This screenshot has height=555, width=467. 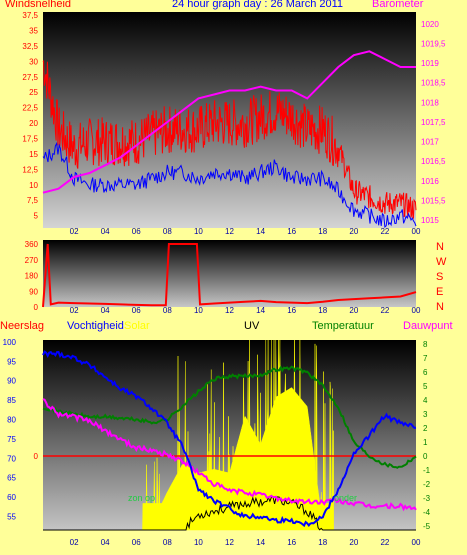 I want to click on dewpoint-axis-title: Dauwpunt, so click(x=428, y=326).